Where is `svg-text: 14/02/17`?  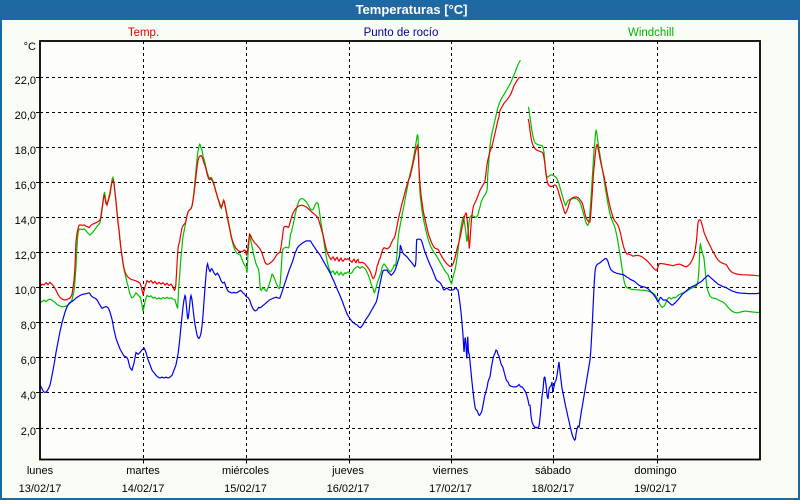
svg-text: 14/02/17 is located at coordinates (143, 489).